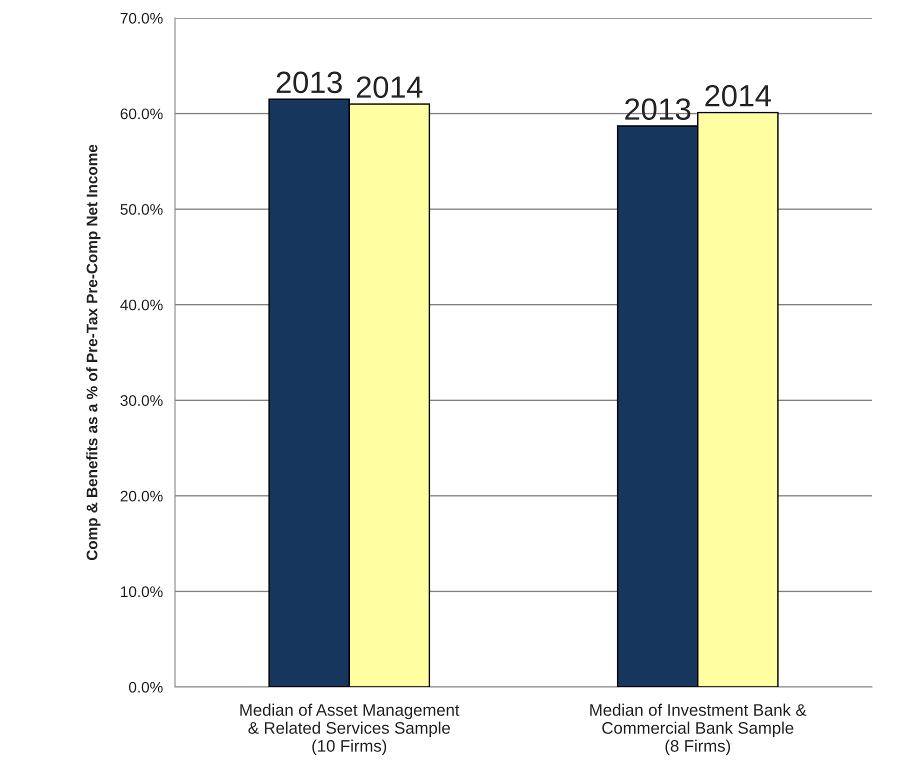 The width and height of the screenshot is (917, 783). What do you see at coordinates (141, 209) in the screenshot?
I see `y-tick-label: 50.0%` at bounding box center [141, 209].